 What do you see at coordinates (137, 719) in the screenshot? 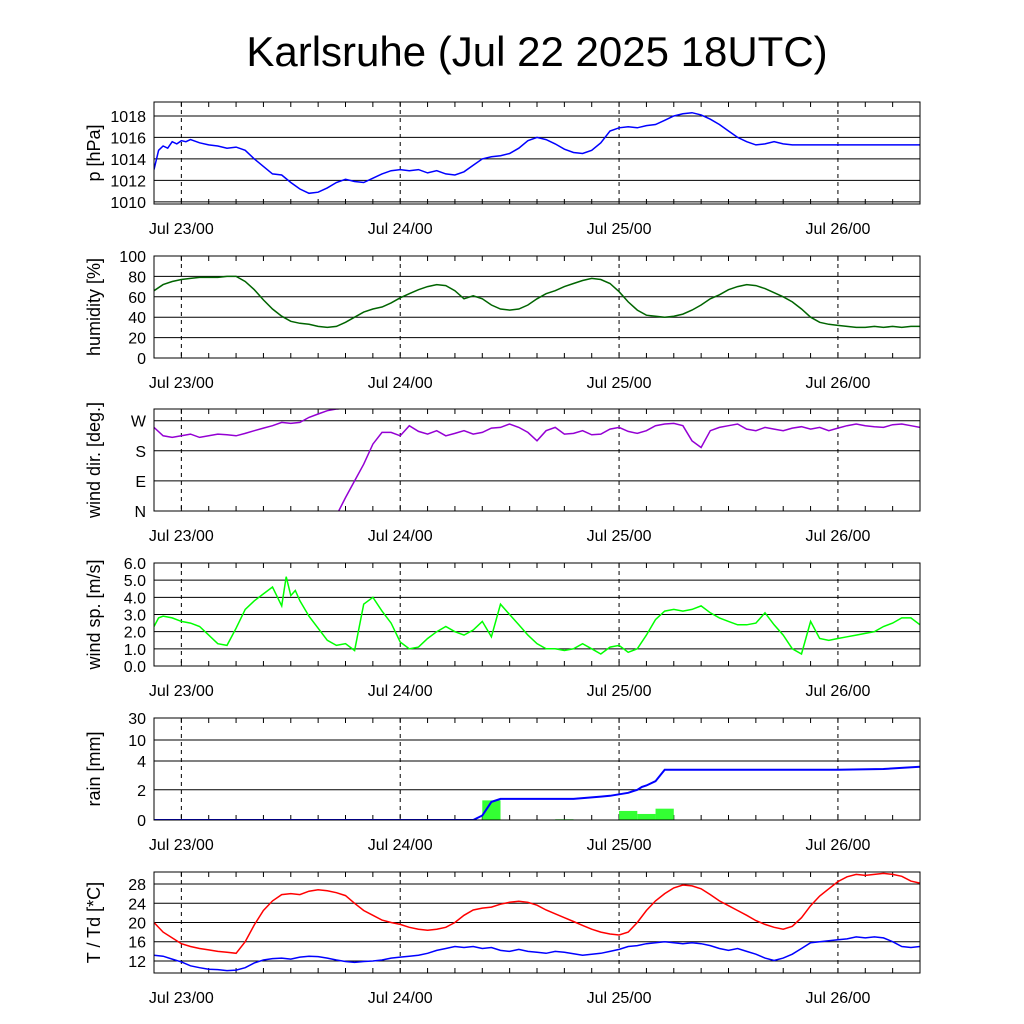
I see `y-tick-label: 30` at bounding box center [137, 719].